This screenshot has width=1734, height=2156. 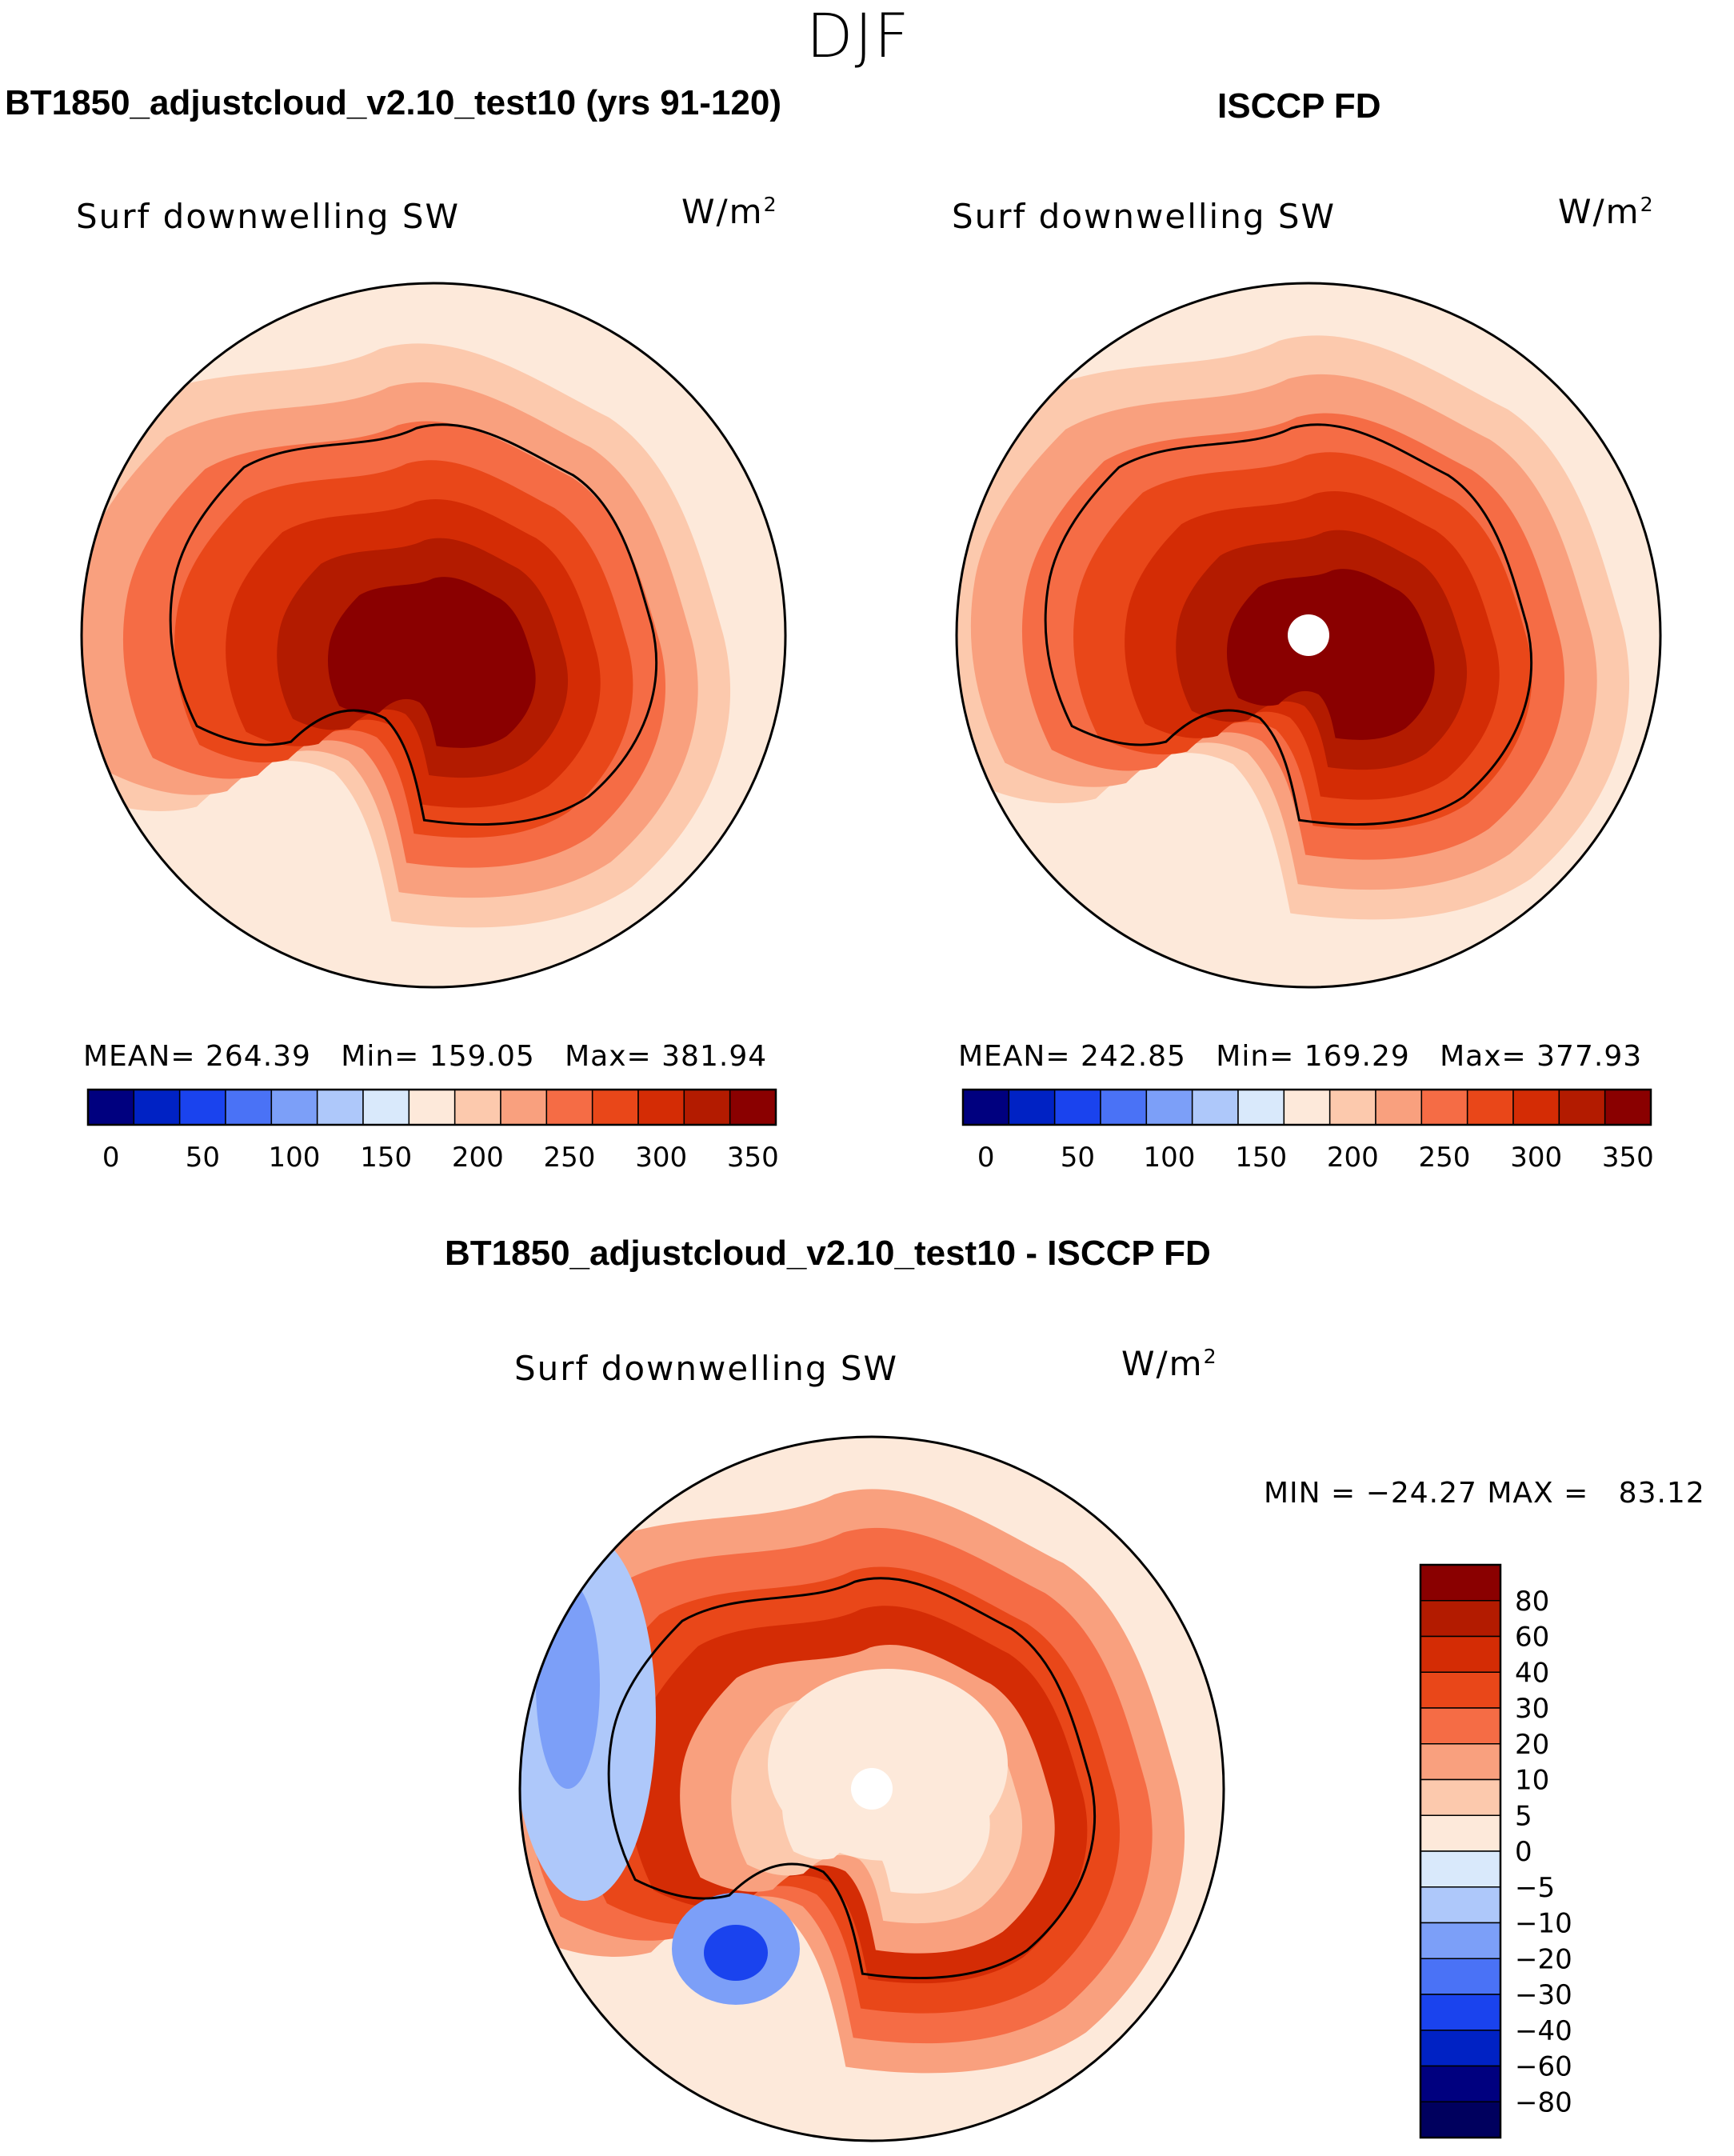 I want to click on min-value: 169.29, so click(x=1357, y=1056).